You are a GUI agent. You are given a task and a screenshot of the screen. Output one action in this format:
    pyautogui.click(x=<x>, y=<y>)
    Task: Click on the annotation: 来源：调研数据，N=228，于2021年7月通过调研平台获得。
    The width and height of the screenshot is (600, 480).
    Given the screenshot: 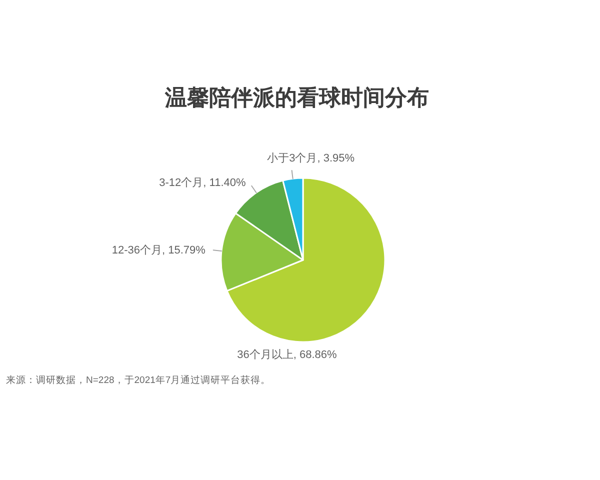 What is the action you would take?
    pyautogui.click(x=138, y=380)
    